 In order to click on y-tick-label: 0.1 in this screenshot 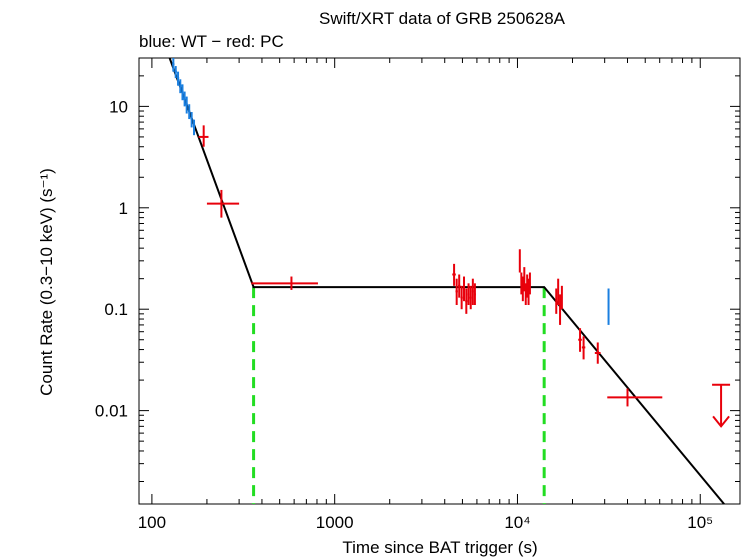, I will do `click(116, 309)`.